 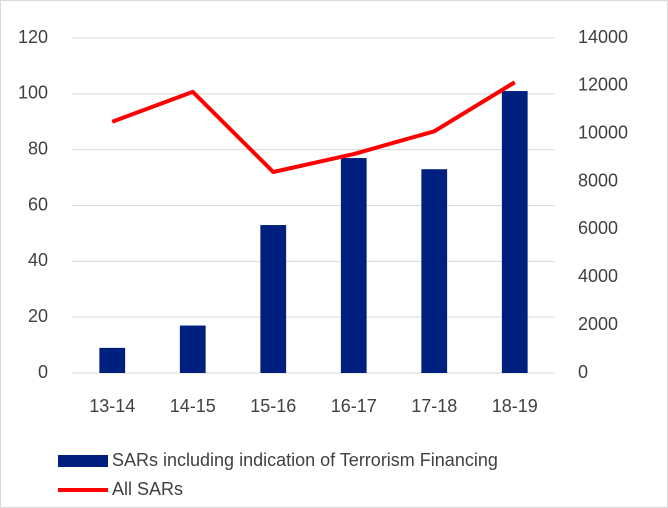 I want to click on y2-tick-label: 12000, so click(x=603, y=85).